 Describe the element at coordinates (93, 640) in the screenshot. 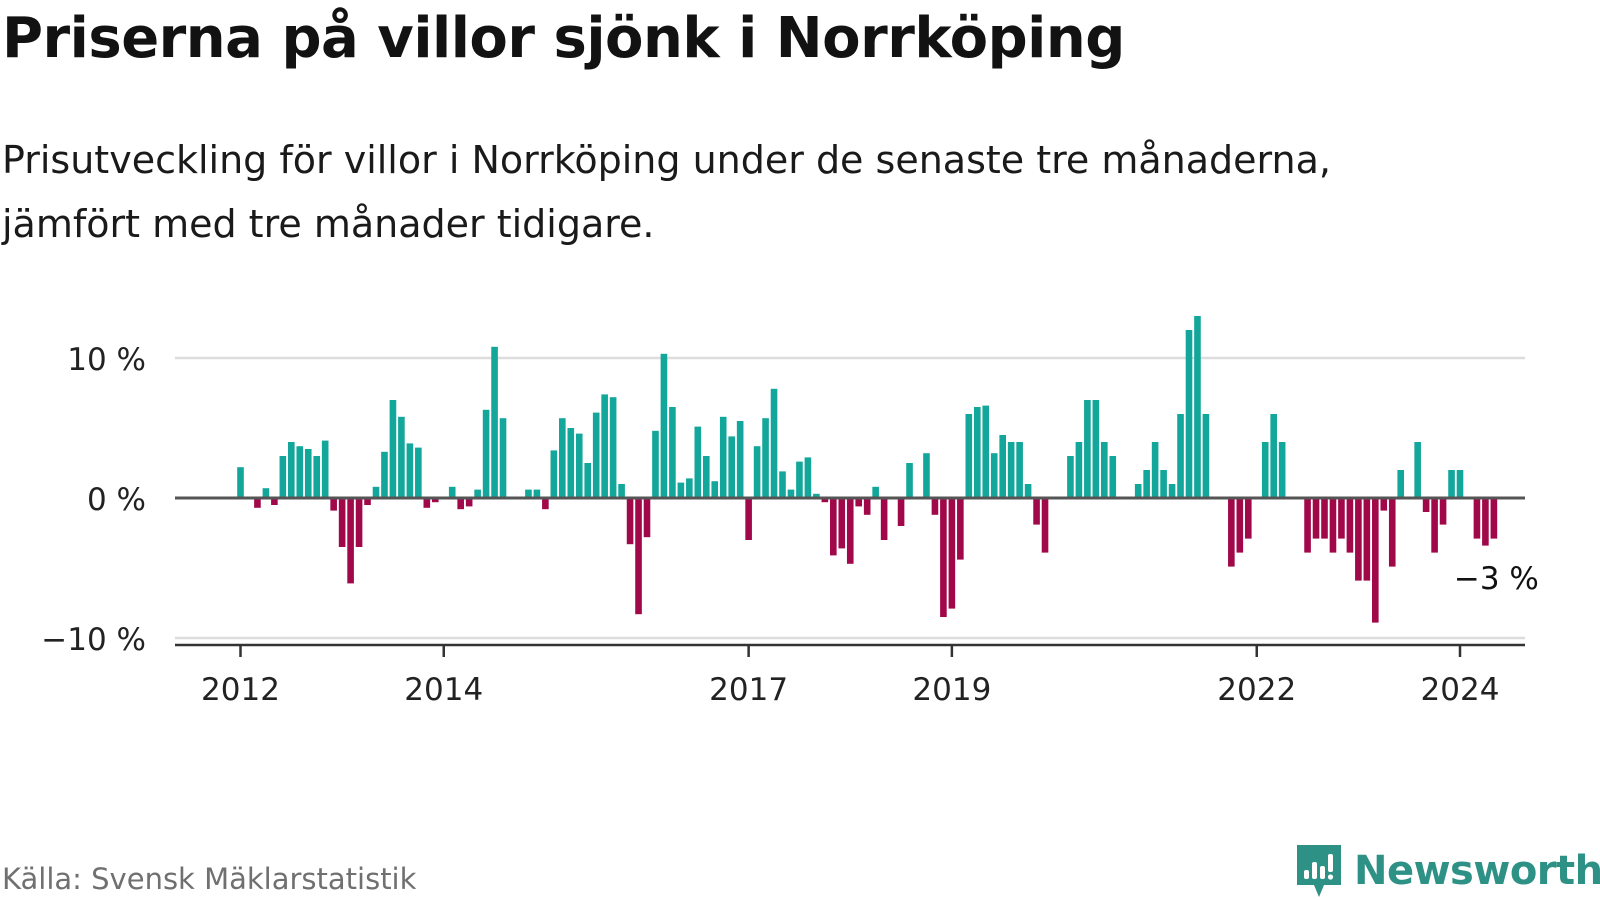

I see `y-tick-label: −10 %` at that location.